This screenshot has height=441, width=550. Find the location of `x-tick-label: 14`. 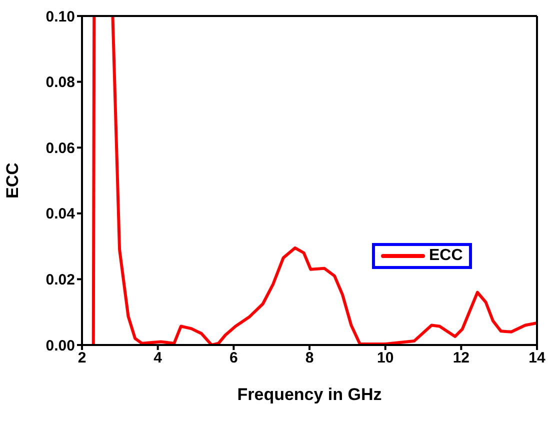

x-tick-label: 14 is located at coordinates (537, 358).